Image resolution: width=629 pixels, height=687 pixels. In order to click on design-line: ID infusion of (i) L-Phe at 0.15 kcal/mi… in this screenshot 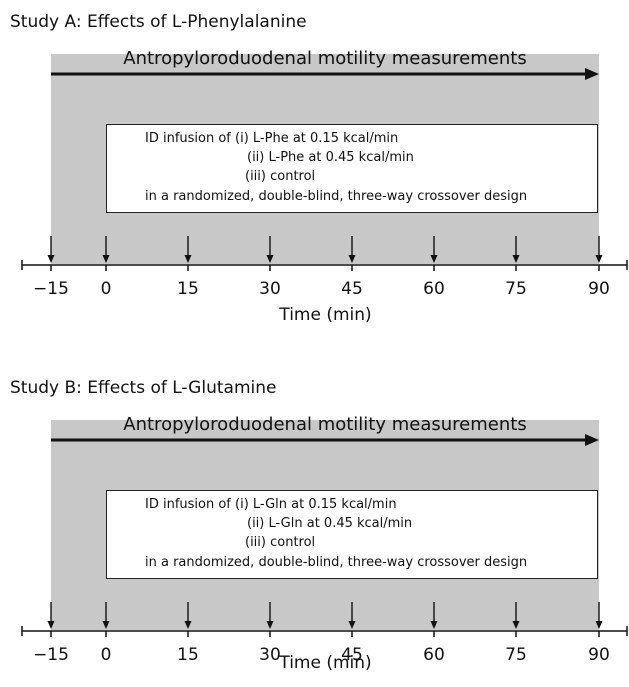, I will do `click(272, 138)`.